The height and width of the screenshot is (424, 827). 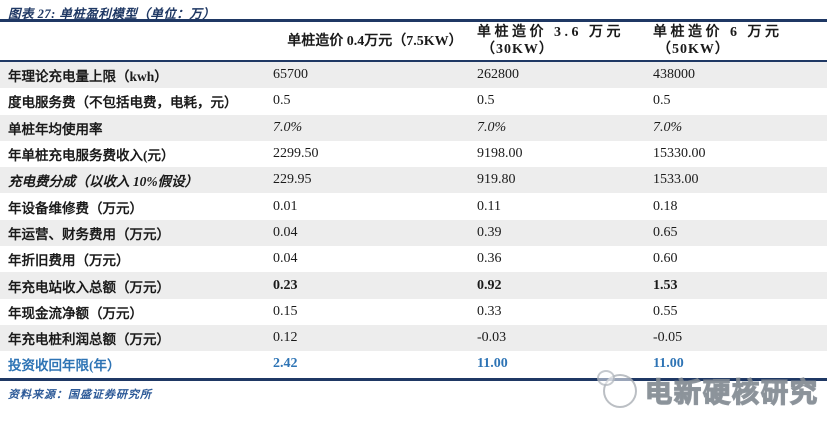 I want to click on table-row-service-fee-per-kwh: 度电服务费（不包括电费，电耗，元） 0.5 0.5 0.5, so click(x=413, y=101).